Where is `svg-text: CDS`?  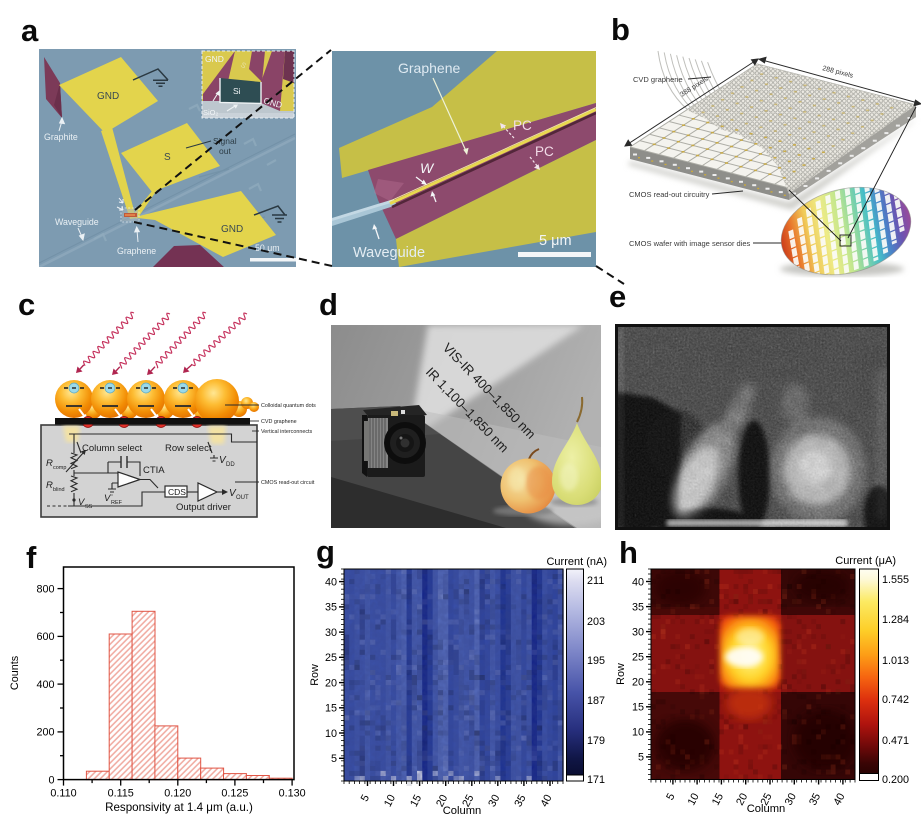
svg-text: CDS is located at coordinates (177, 492).